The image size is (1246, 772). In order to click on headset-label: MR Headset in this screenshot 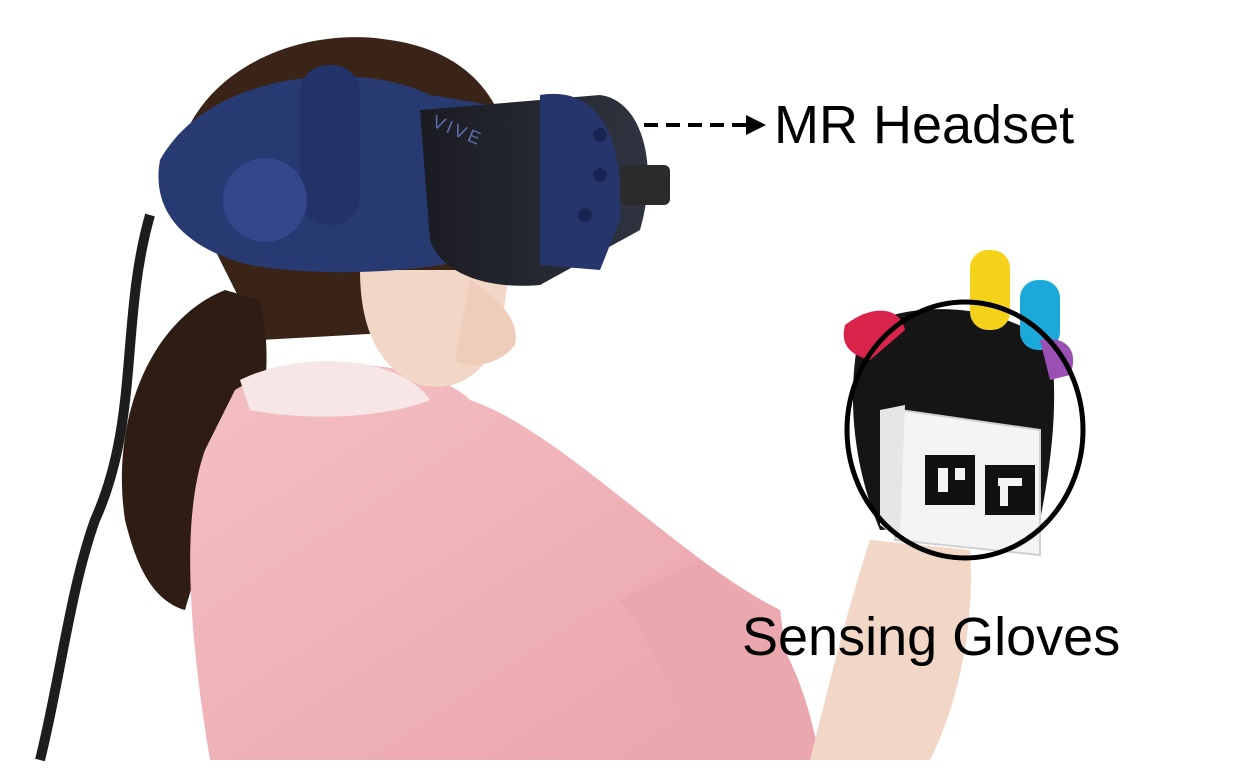, I will do `click(924, 125)`.